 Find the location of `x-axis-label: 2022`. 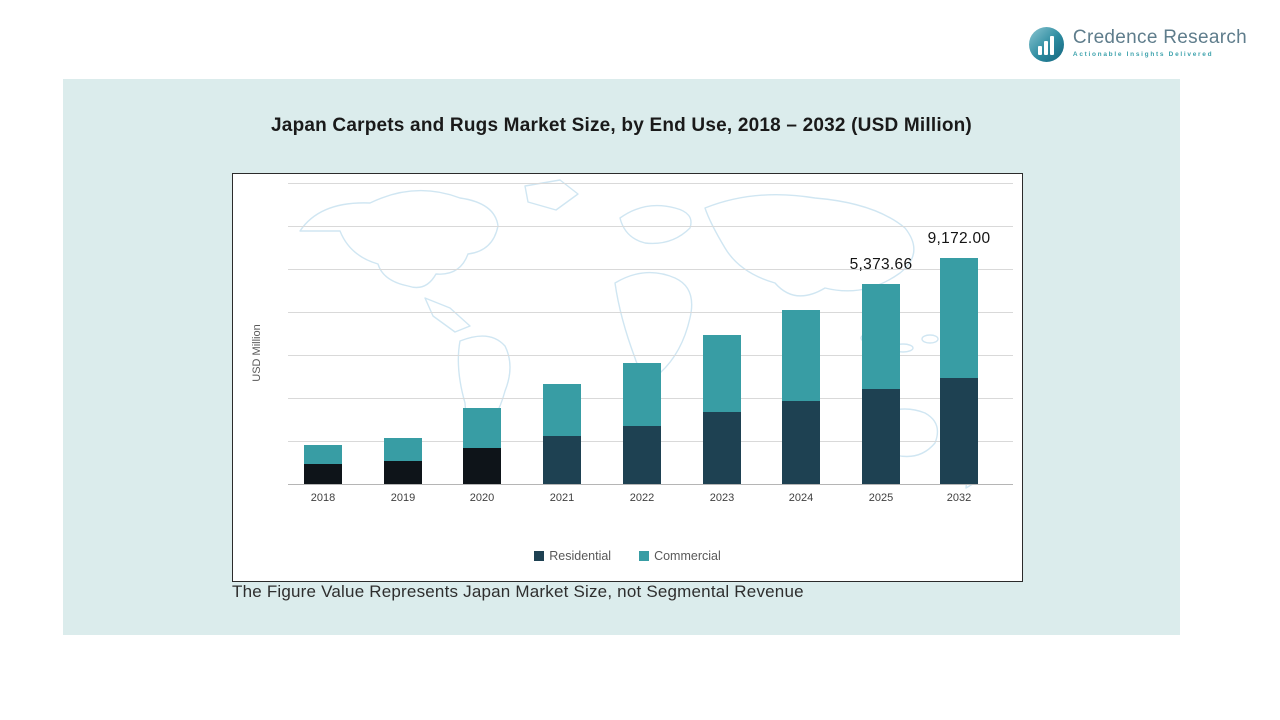

x-axis-label: 2022 is located at coordinates (642, 498).